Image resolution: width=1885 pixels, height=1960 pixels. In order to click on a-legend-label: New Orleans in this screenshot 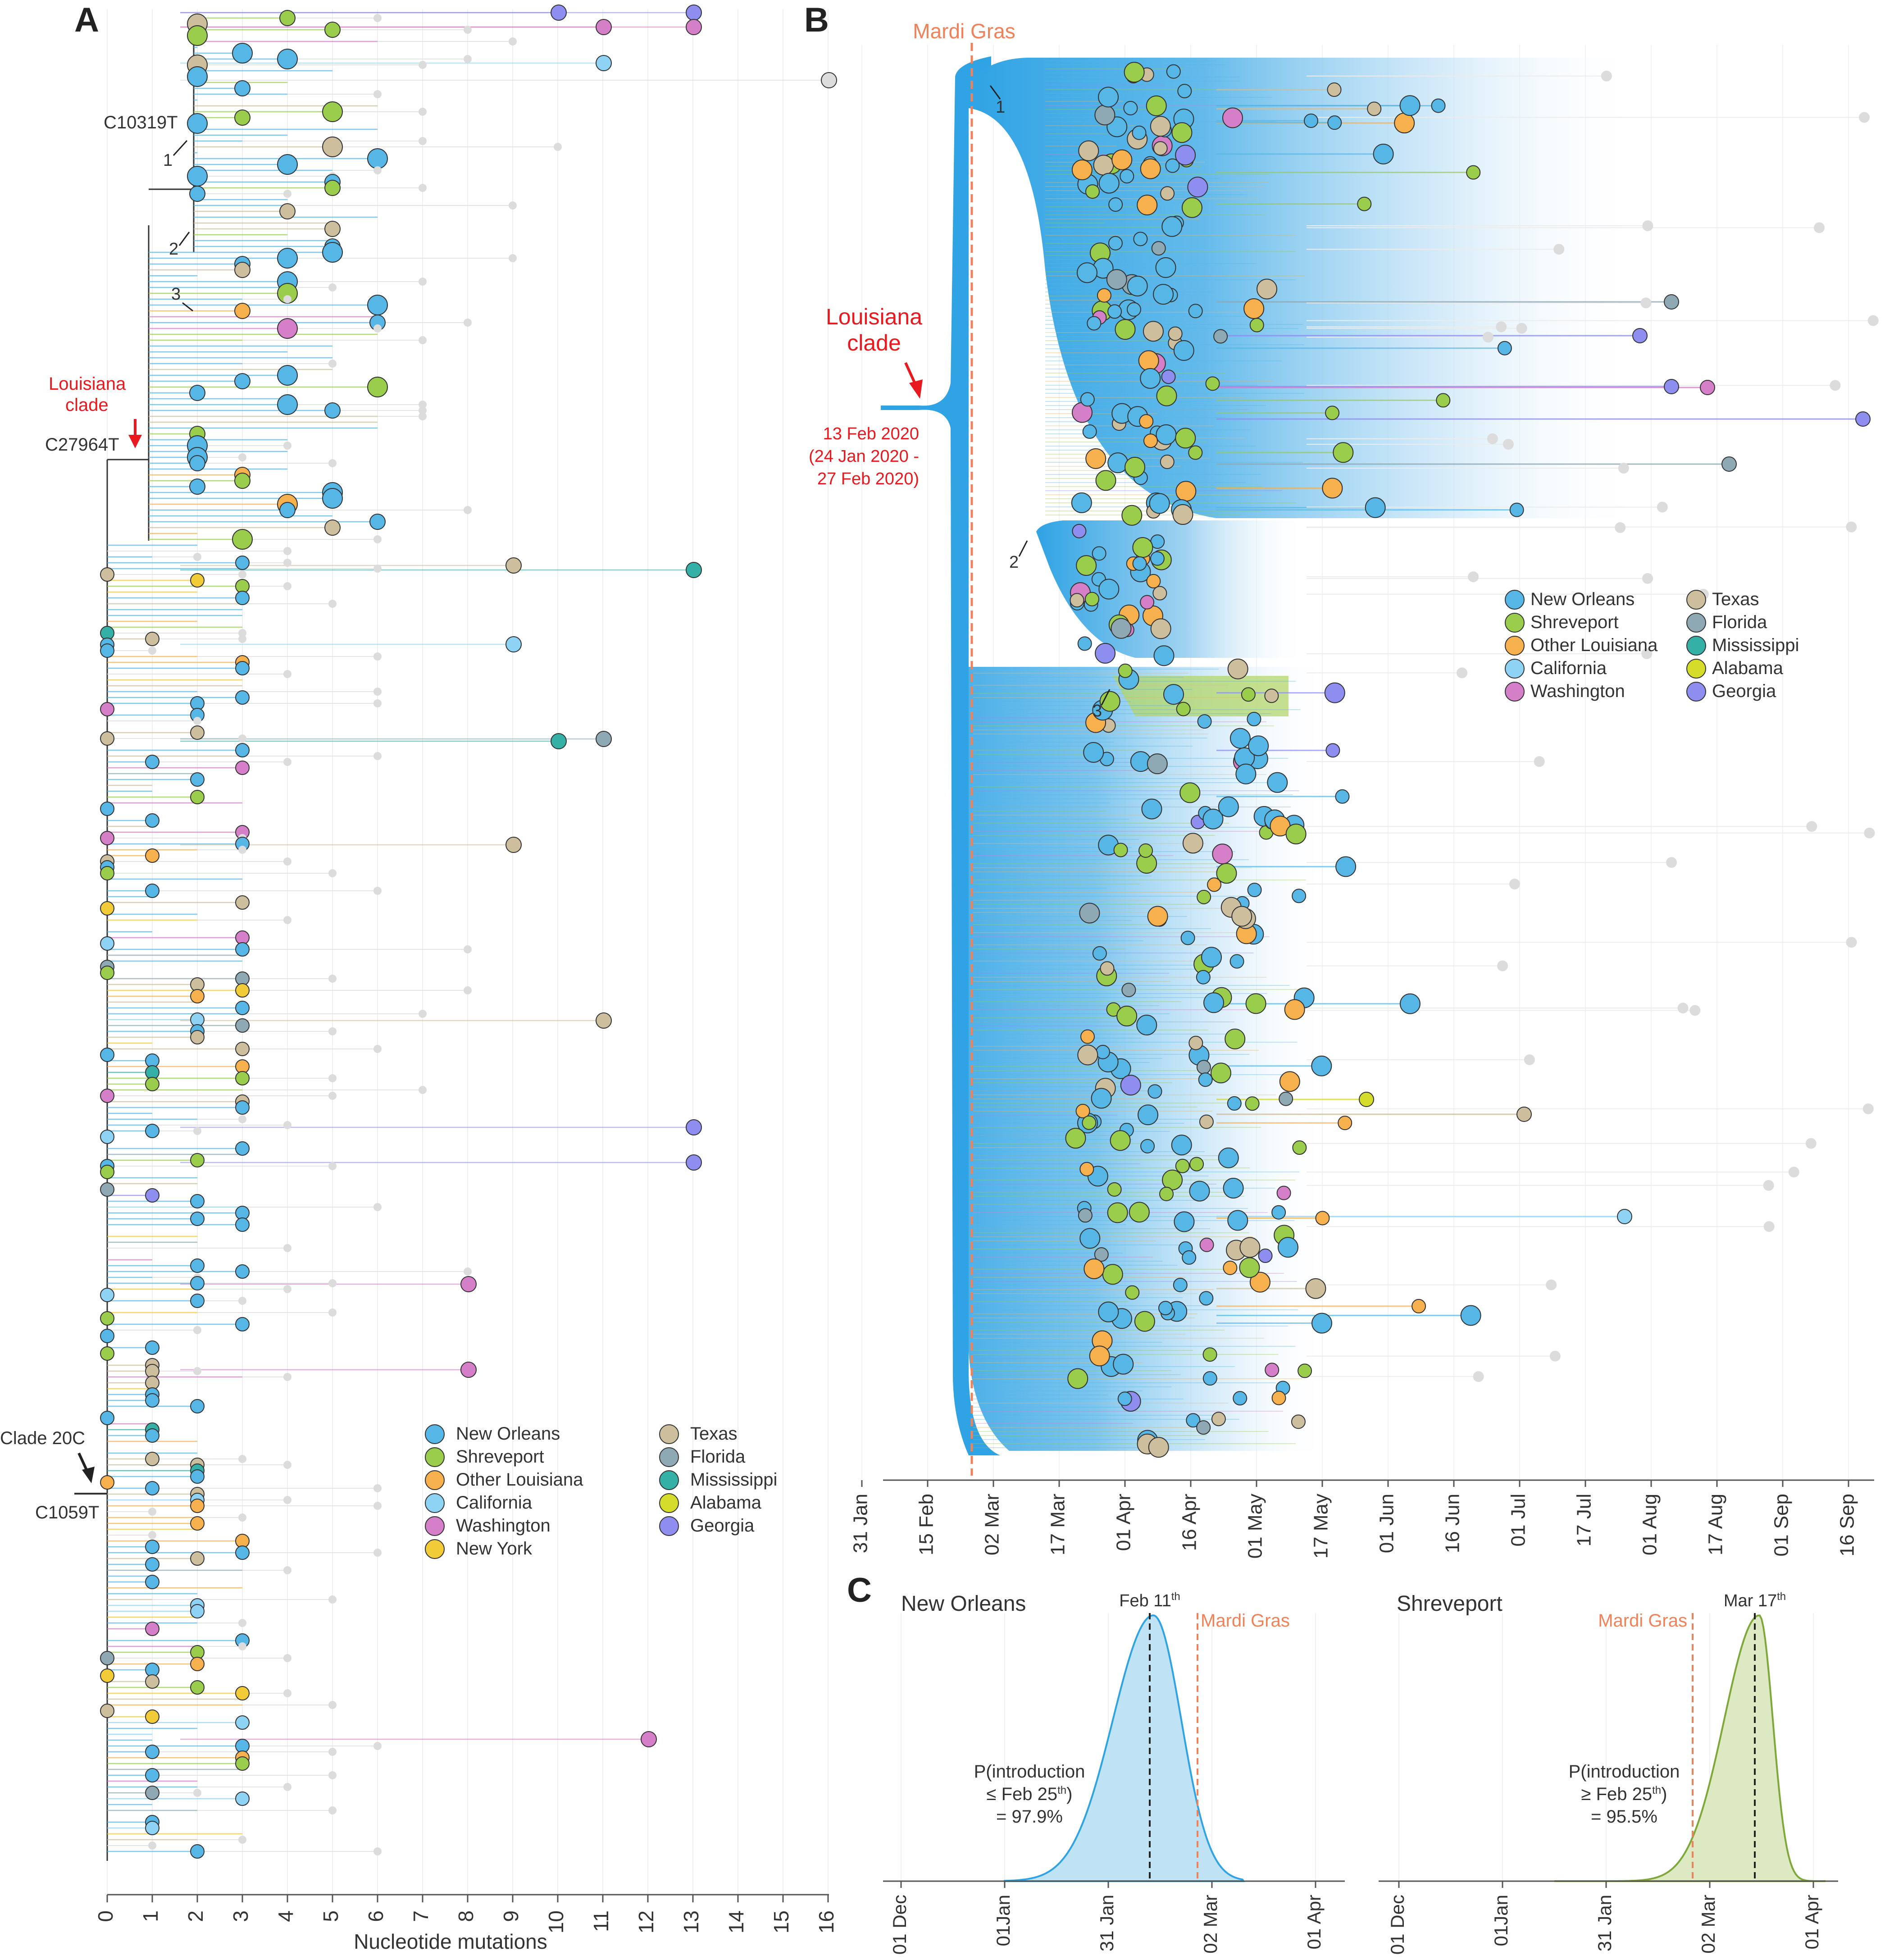, I will do `click(508, 1434)`.